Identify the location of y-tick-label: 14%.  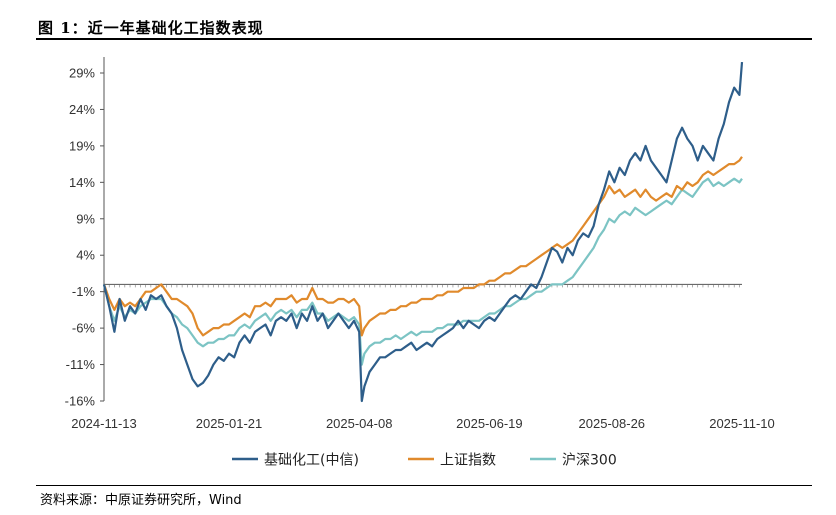
(82, 182).